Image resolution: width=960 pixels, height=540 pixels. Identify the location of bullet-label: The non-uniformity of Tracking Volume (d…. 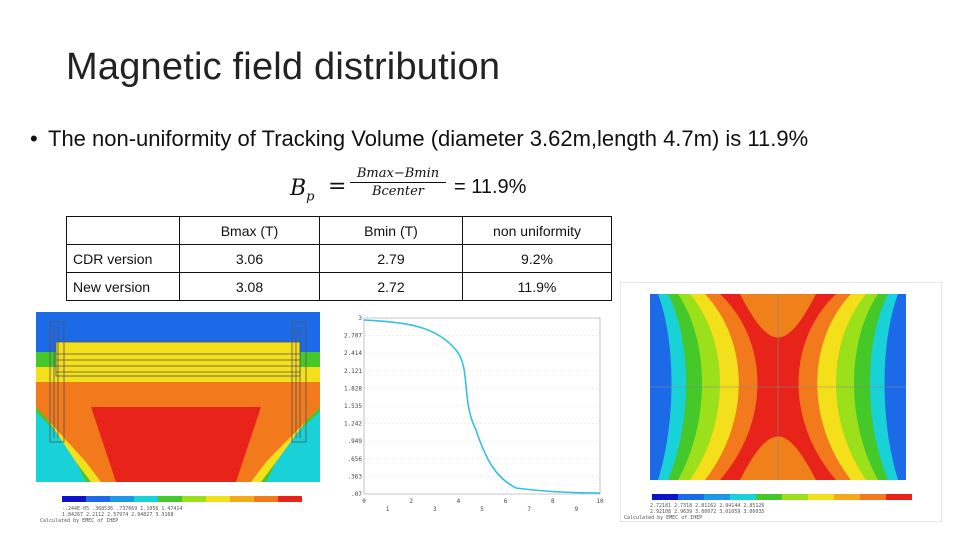
(428, 138).